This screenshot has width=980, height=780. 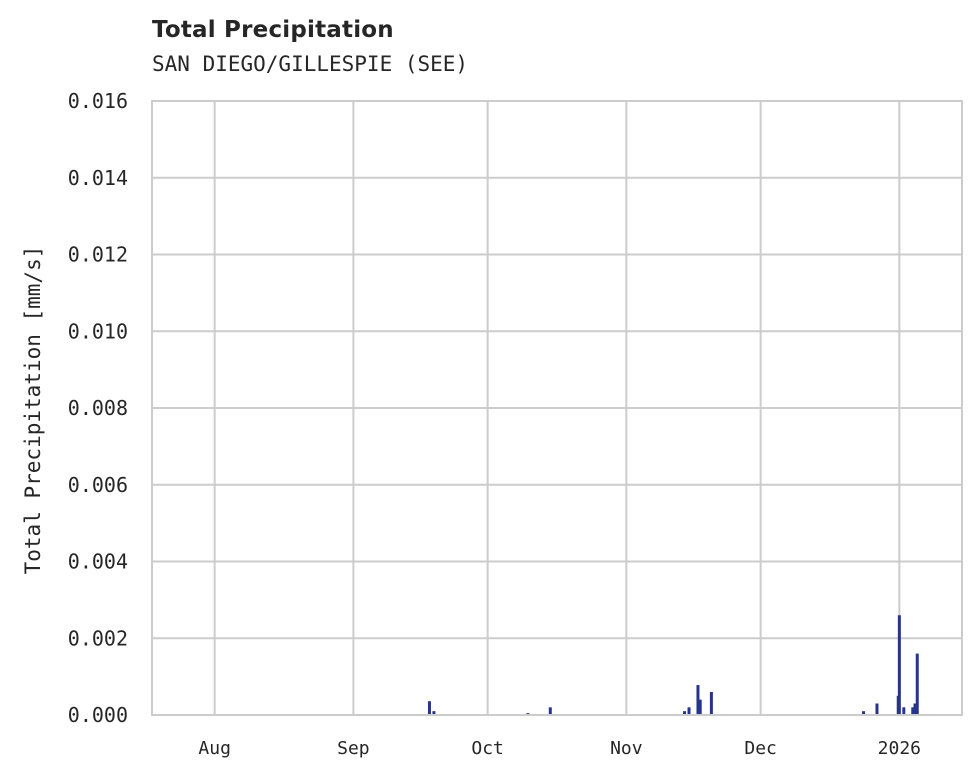 I want to click on y-tick-label: 0.016, so click(x=98, y=101).